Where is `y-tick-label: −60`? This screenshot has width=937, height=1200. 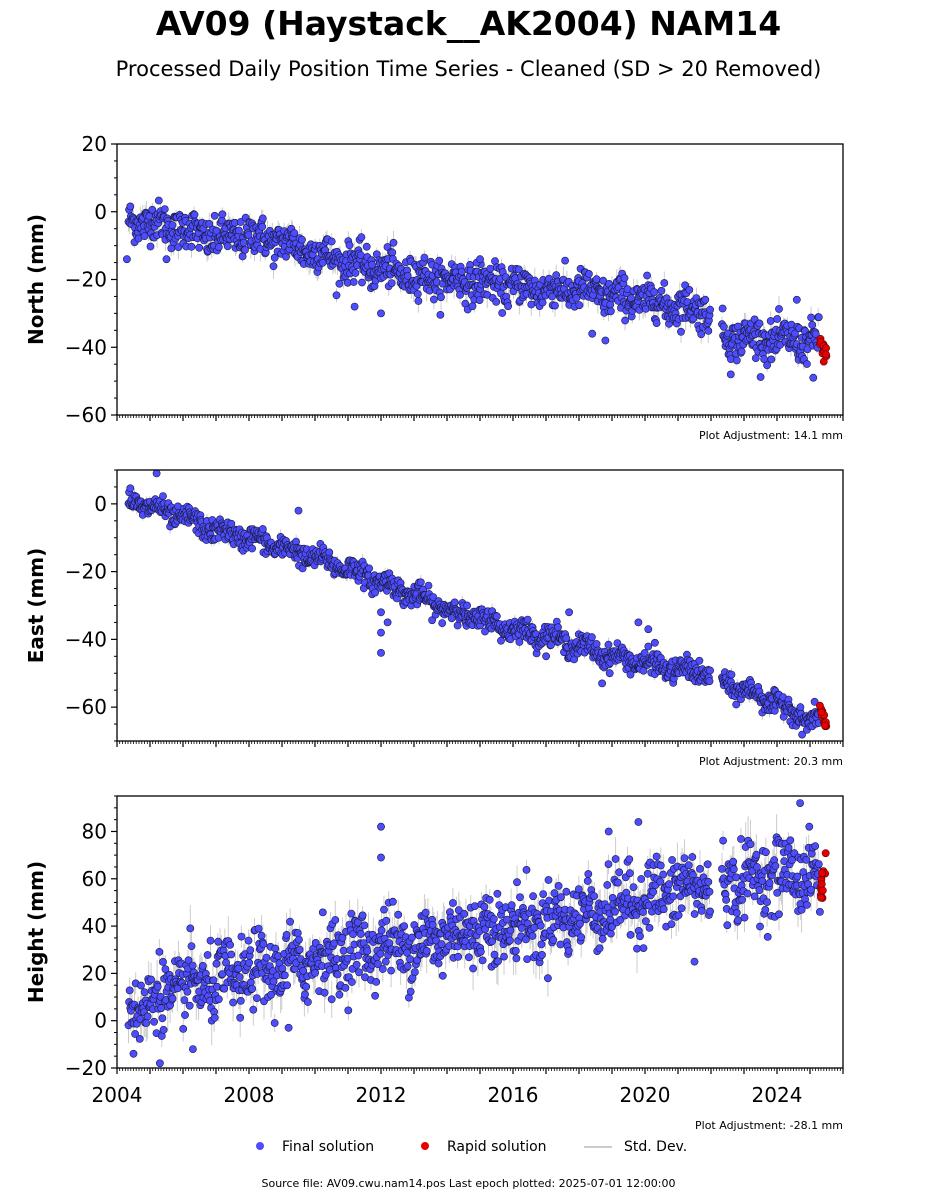
y-tick-label: −60 is located at coordinates (86, 707).